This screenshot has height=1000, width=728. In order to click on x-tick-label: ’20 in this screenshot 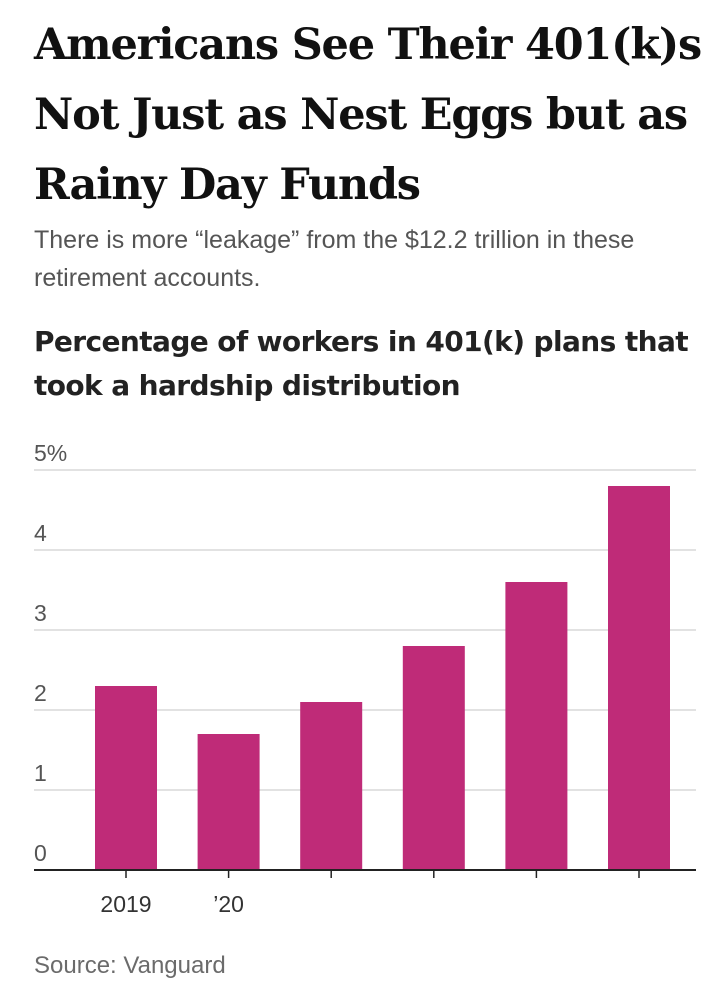, I will do `click(228, 904)`.